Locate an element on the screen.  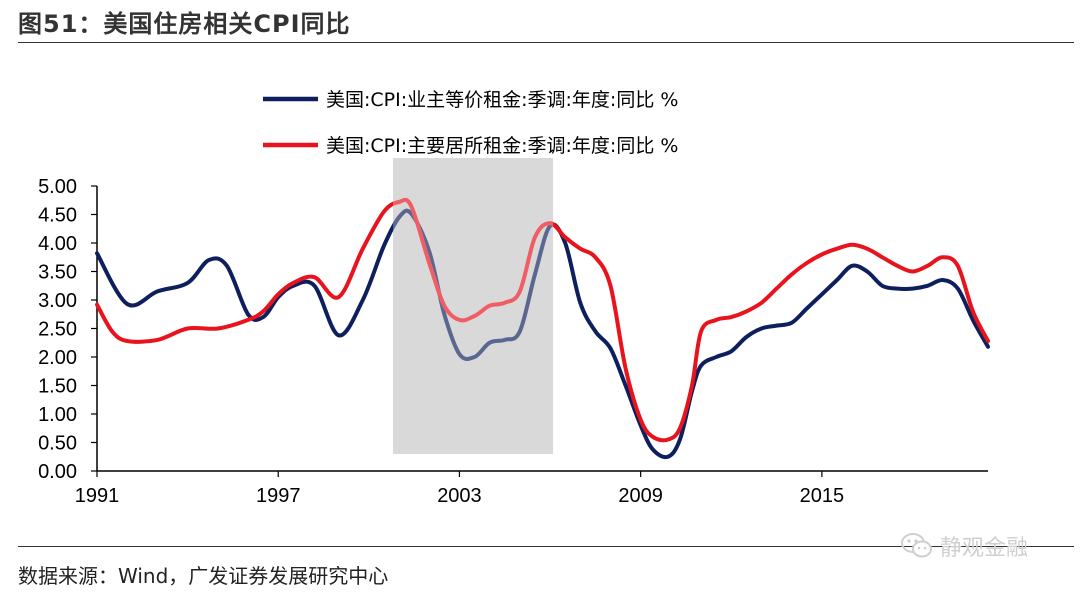
source-note: 数据来源：Wind，广发证券发展研究中心 is located at coordinates (203, 576).